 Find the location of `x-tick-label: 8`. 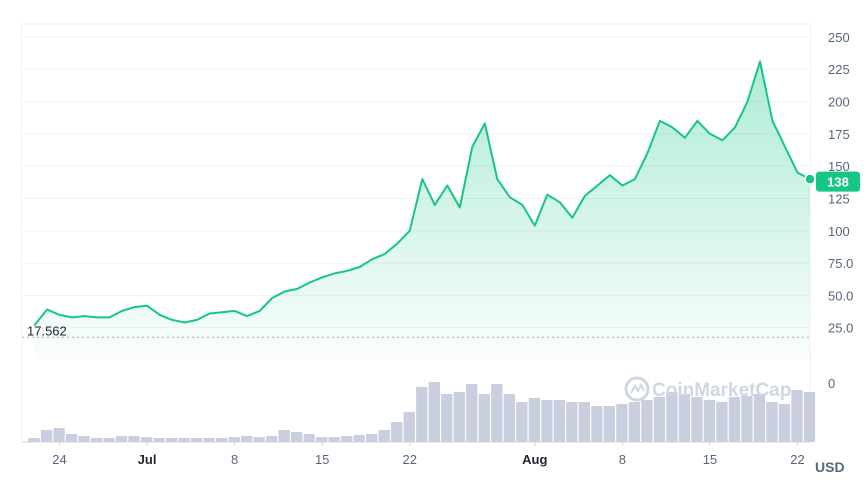

x-tick-label: 8 is located at coordinates (234, 459).